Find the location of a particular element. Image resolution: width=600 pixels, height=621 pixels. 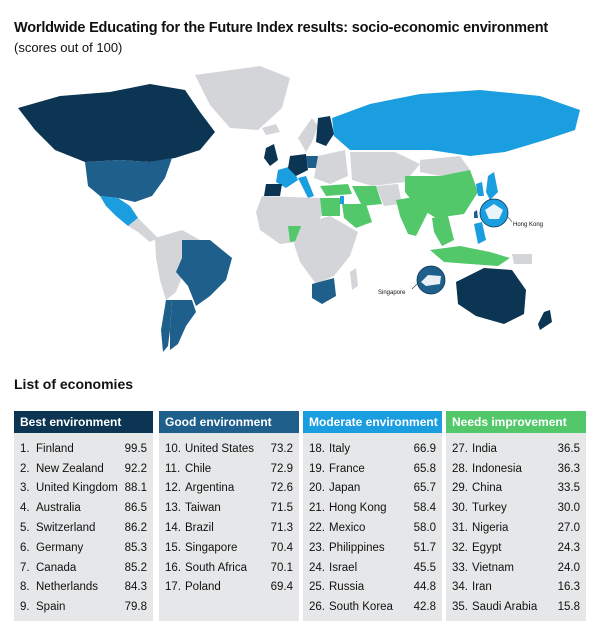

rank-label: 17. is located at coordinates (173, 587).